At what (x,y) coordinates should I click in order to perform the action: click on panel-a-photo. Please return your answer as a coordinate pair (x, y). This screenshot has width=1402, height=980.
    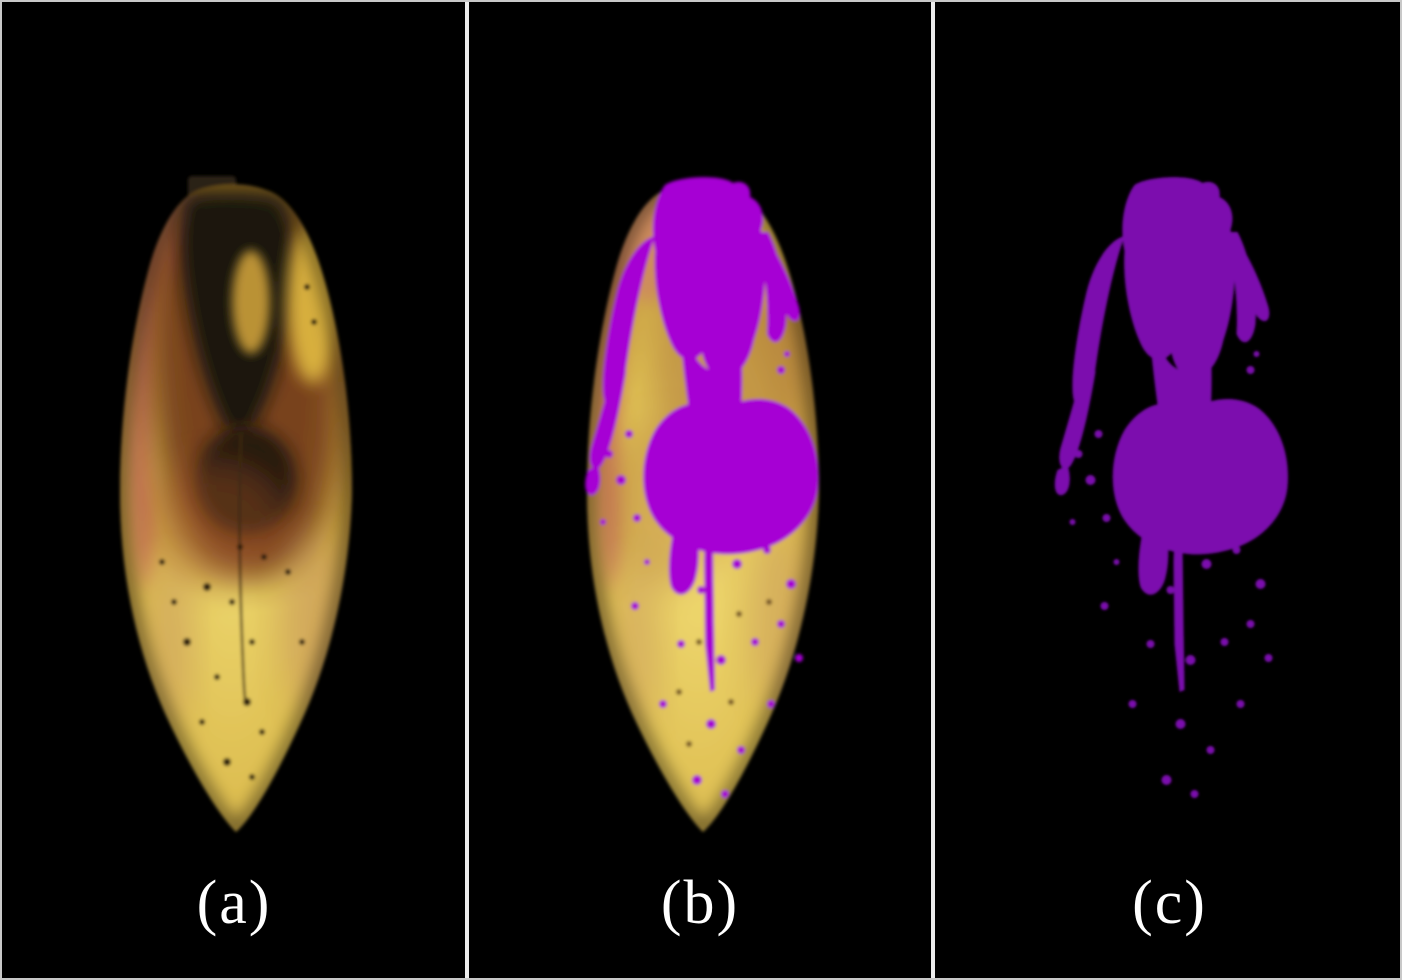
    Looking at the image, I should click on (236, 504).